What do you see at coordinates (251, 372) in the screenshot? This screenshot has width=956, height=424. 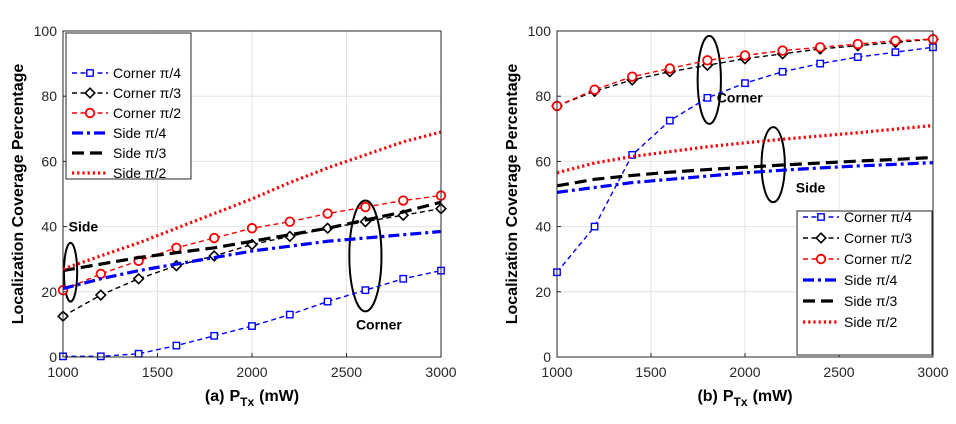 I see `x-tick-label: 2000` at bounding box center [251, 372].